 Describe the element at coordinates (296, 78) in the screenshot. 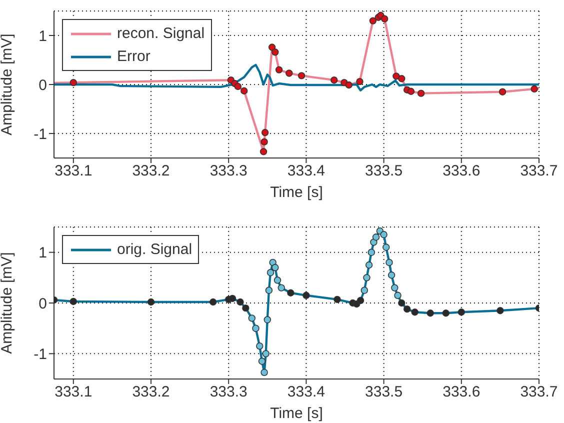

I see `line-series` at that location.